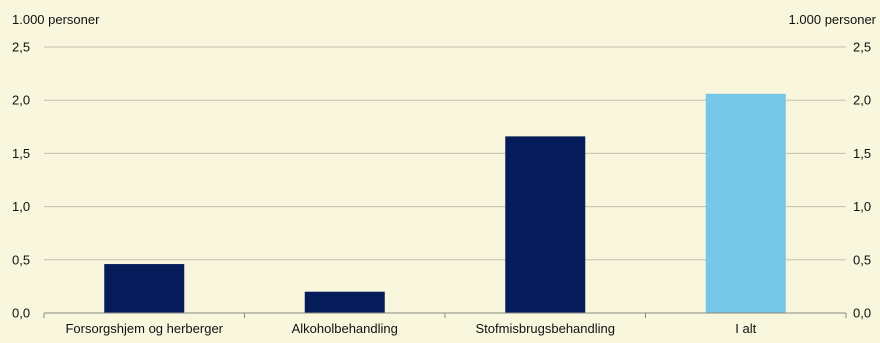 The image size is (880, 343). What do you see at coordinates (745, 328) in the screenshot?
I see `x-tick-label: I alt` at bounding box center [745, 328].